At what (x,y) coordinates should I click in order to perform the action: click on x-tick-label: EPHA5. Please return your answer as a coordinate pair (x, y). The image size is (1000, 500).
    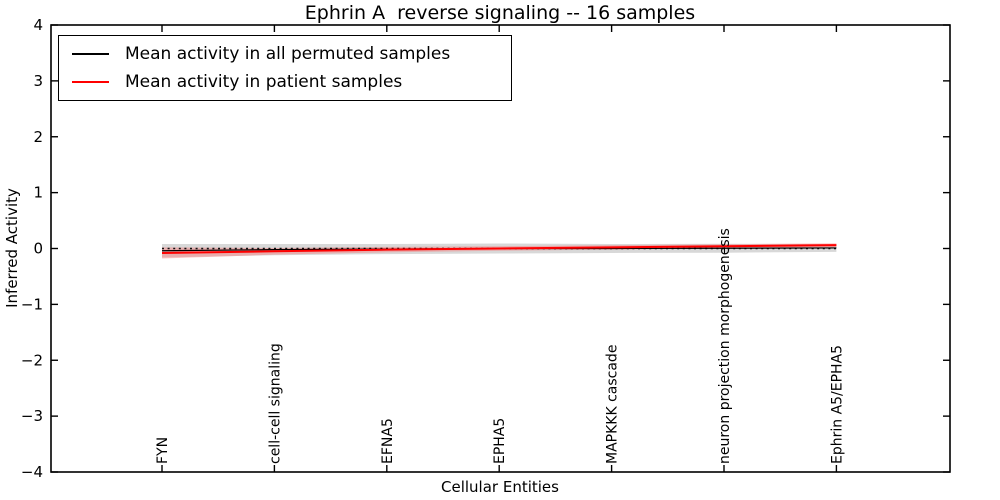
    Looking at the image, I should click on (500, 441).